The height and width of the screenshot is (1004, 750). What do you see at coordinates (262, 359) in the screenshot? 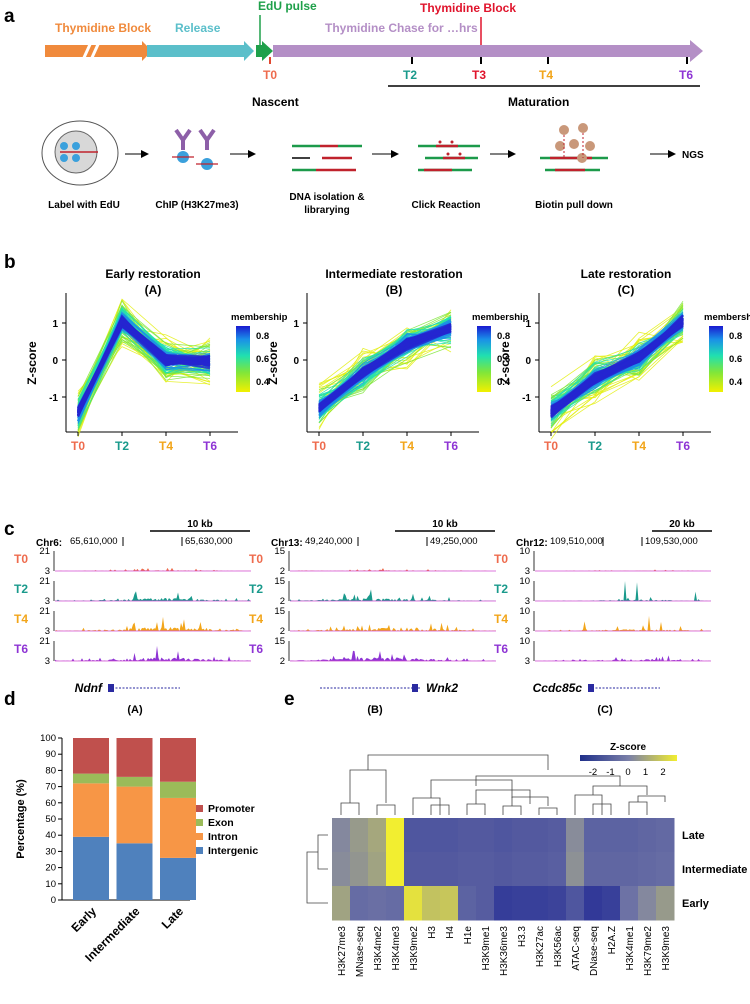
I see `membership-tick: 0.6` at bounding box center [262, 359].